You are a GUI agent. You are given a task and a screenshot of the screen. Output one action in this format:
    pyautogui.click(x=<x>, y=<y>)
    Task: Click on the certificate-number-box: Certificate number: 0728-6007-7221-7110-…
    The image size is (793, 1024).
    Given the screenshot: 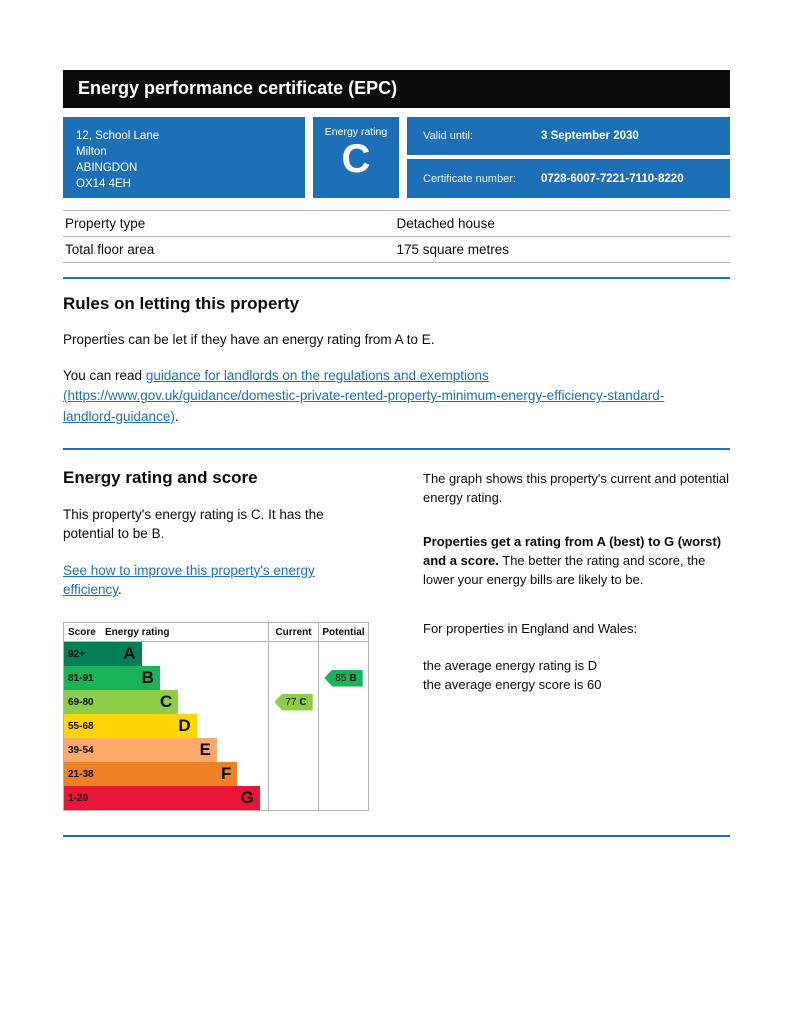 What is the action you would take?
    pyautogui.click(x=568, y=178)
    